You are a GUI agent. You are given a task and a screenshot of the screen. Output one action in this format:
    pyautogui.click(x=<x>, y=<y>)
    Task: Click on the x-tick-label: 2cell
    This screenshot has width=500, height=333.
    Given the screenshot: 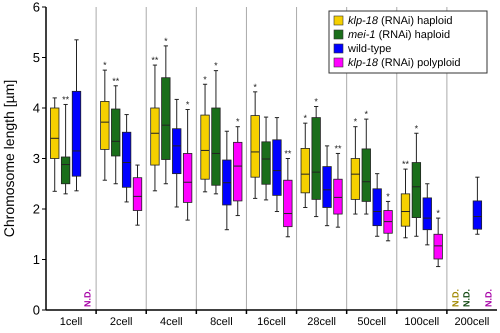 What is the action you would take?
    pyautogui.click(x=121, y=322)
    